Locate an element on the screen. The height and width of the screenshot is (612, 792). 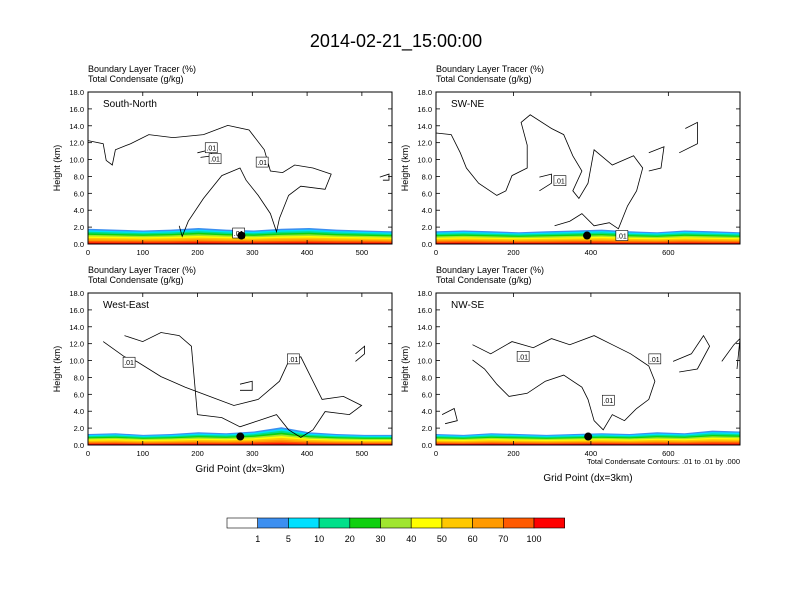
x-tick-label: 300 is located at coordinates (252, 453).